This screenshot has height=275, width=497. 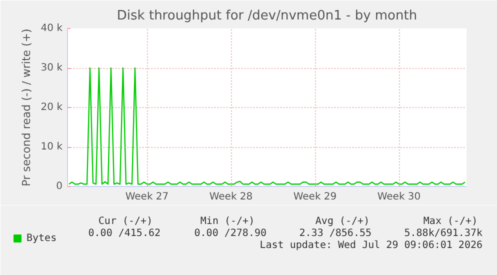 What do you see at coordinates (399, 197) in the screenshot?
I see `x-tick-label: Week 30` at bounding box center [399, 197].